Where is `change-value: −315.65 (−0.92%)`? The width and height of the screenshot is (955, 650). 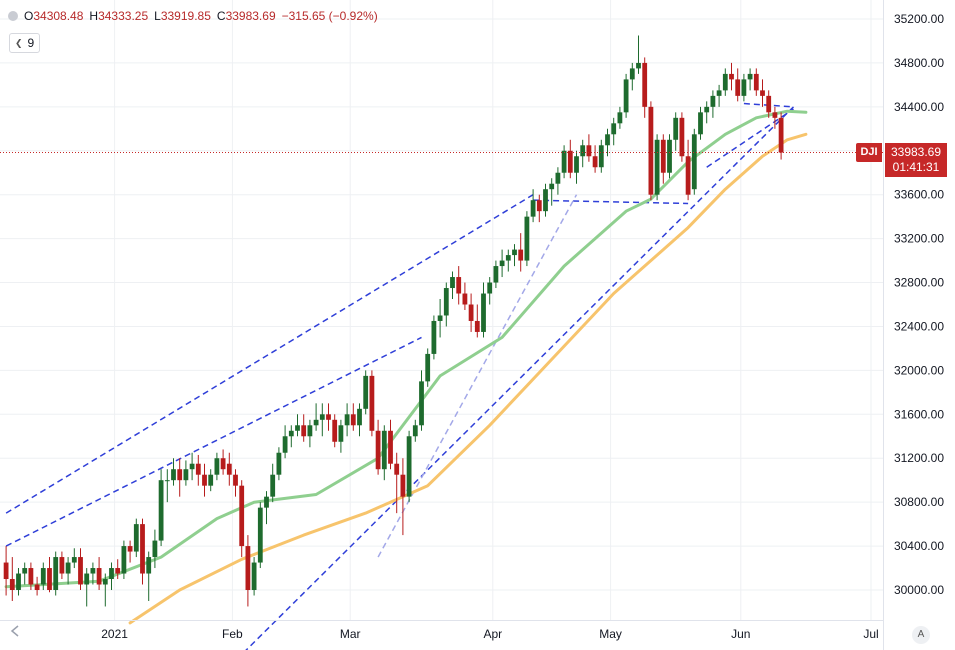
change-value: −315.65 (−0.92%) is located at coordinates (329, 16).